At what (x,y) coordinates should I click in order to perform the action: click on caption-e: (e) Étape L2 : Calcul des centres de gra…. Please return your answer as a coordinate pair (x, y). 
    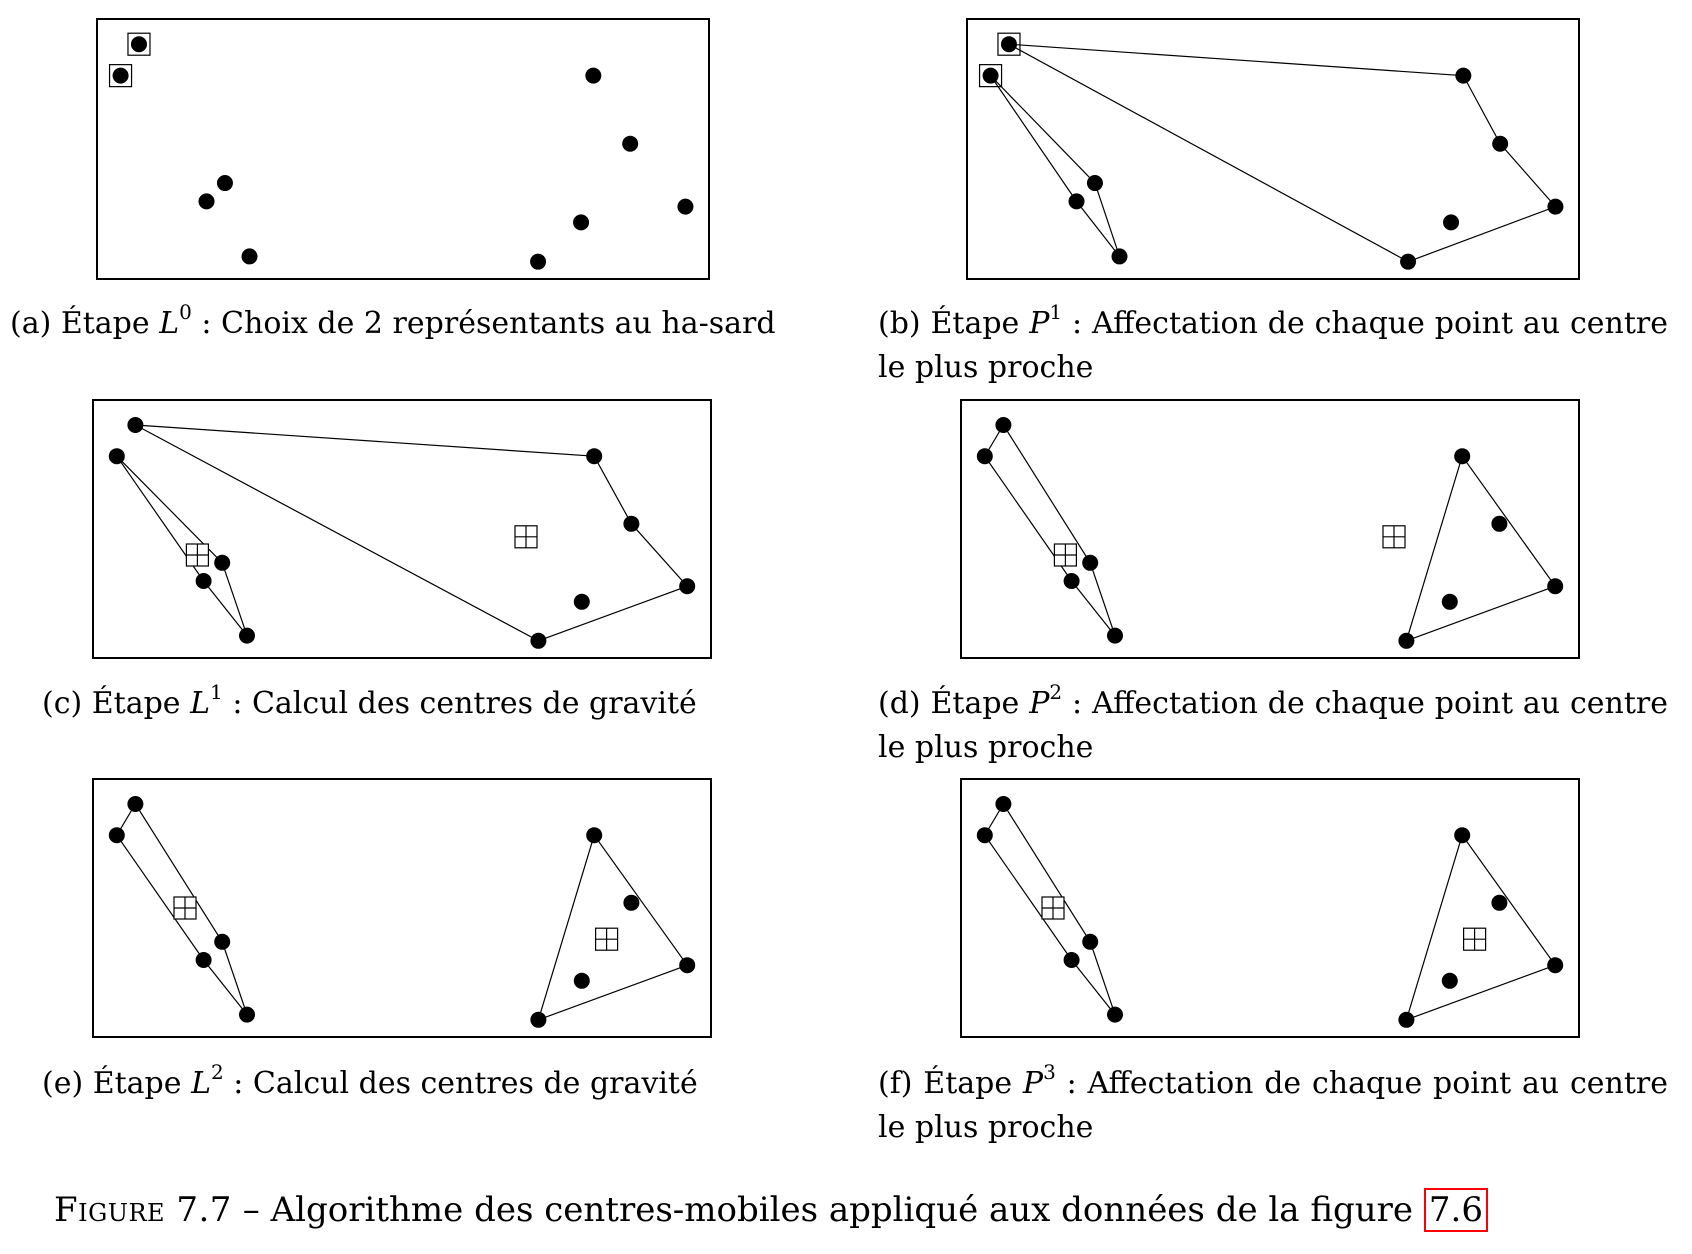
    Looking at the image, I should click on (422, 1084).